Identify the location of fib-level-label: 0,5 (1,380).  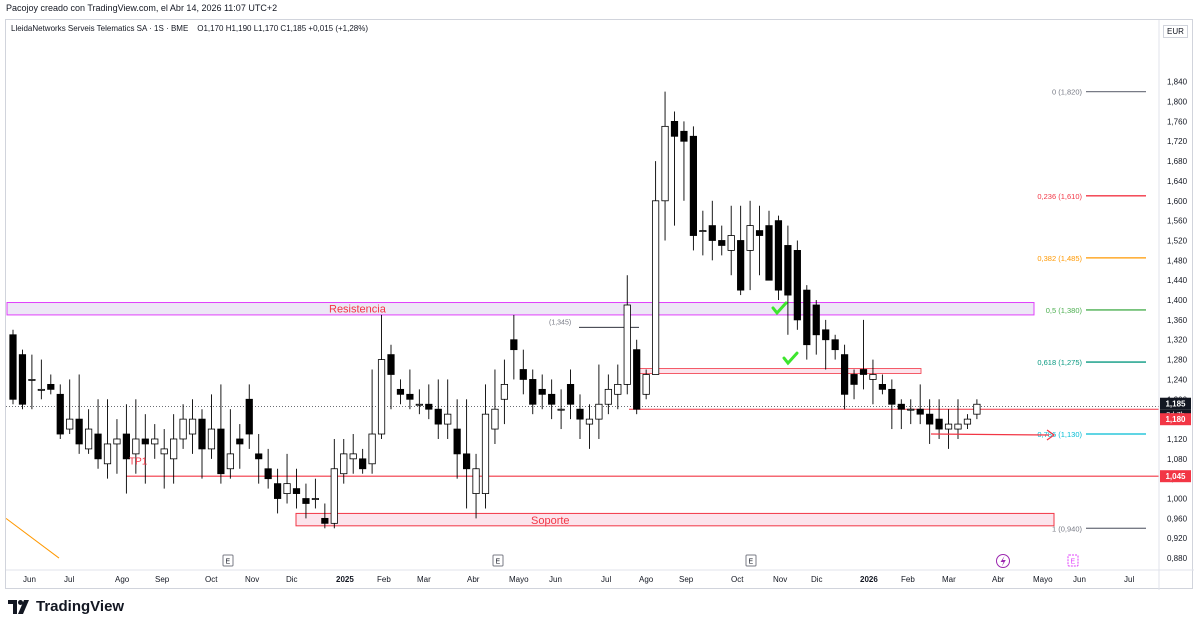
(1064, 310).